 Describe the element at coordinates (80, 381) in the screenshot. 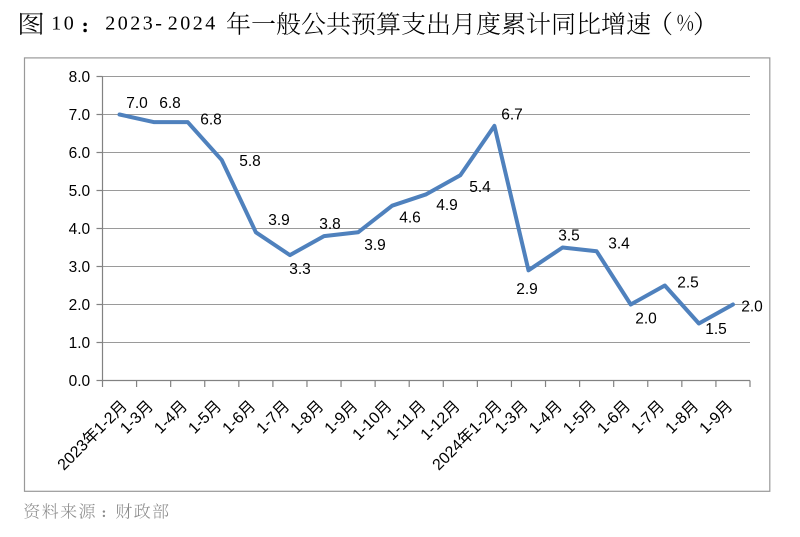

I see `svg-text: 0.0` at that location.